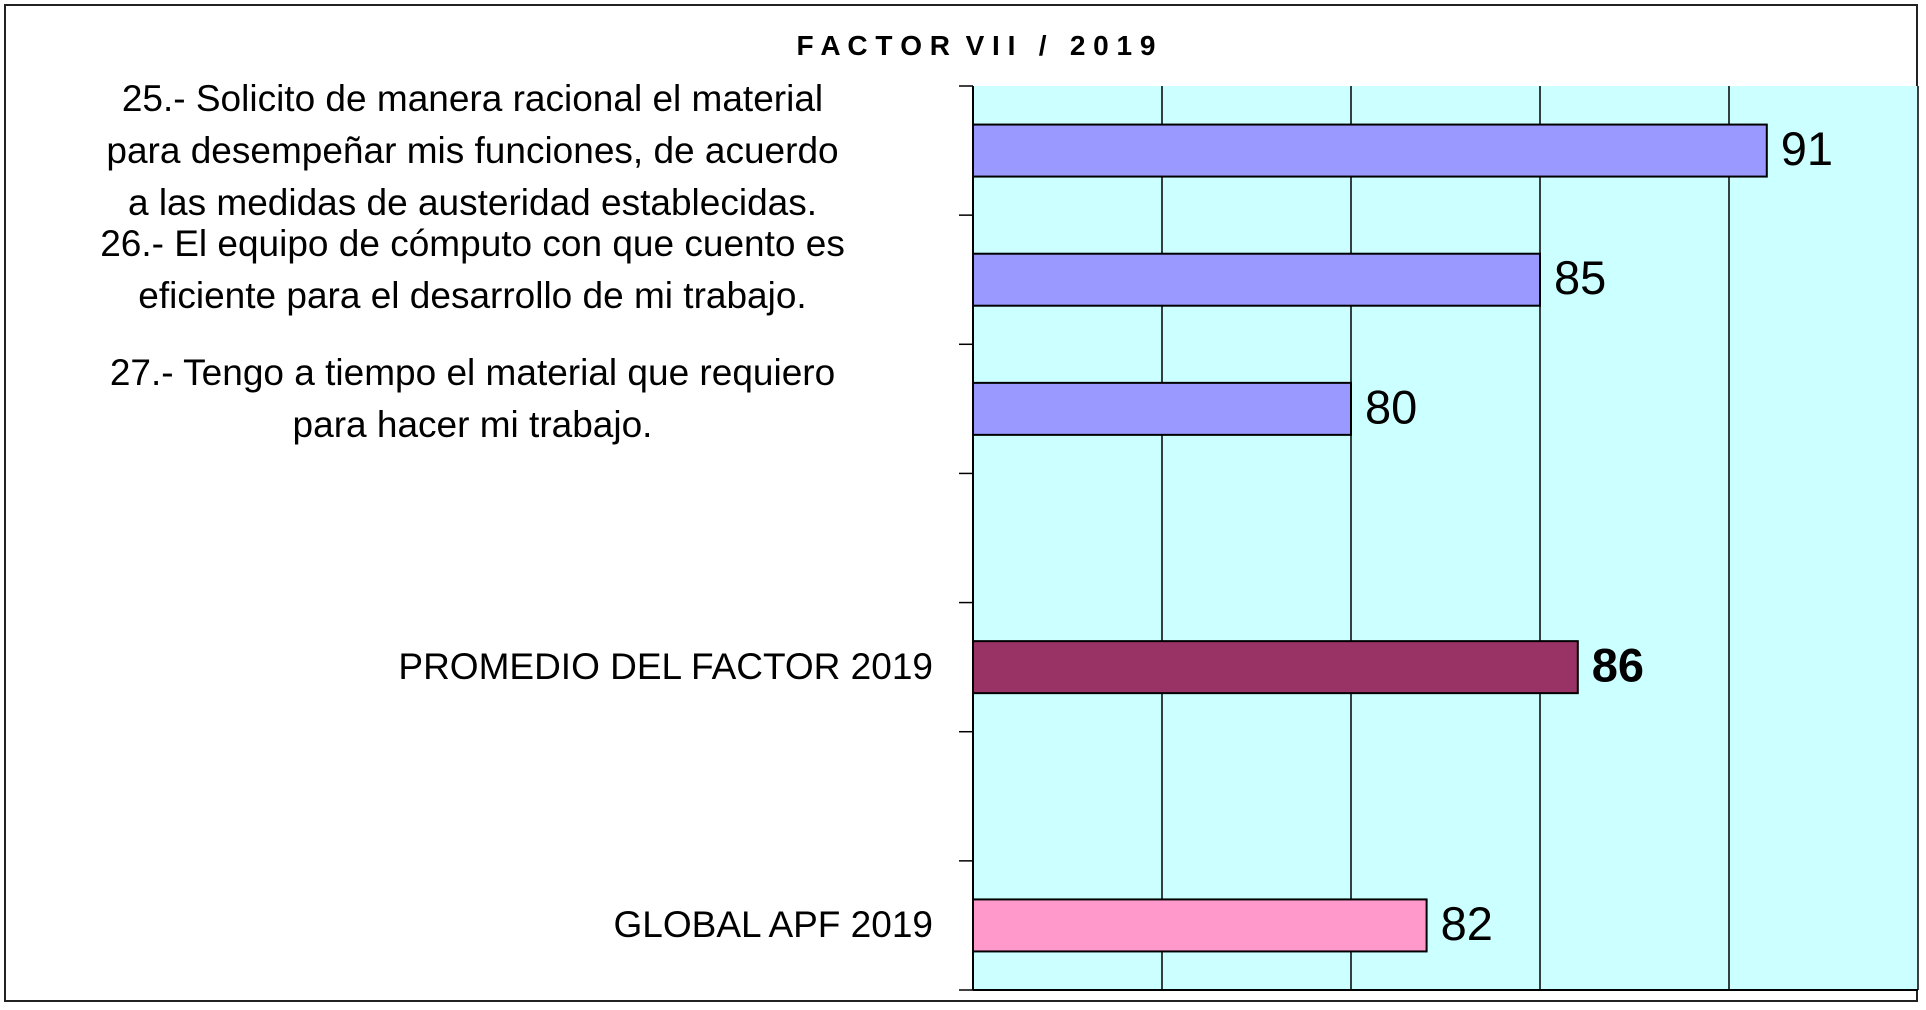  What do you see at coordinates (976, 45) in the screenshot?
I see `chart-title: F A C T O R V I I / 2 0 1 9` at bounding box center [976, 45].